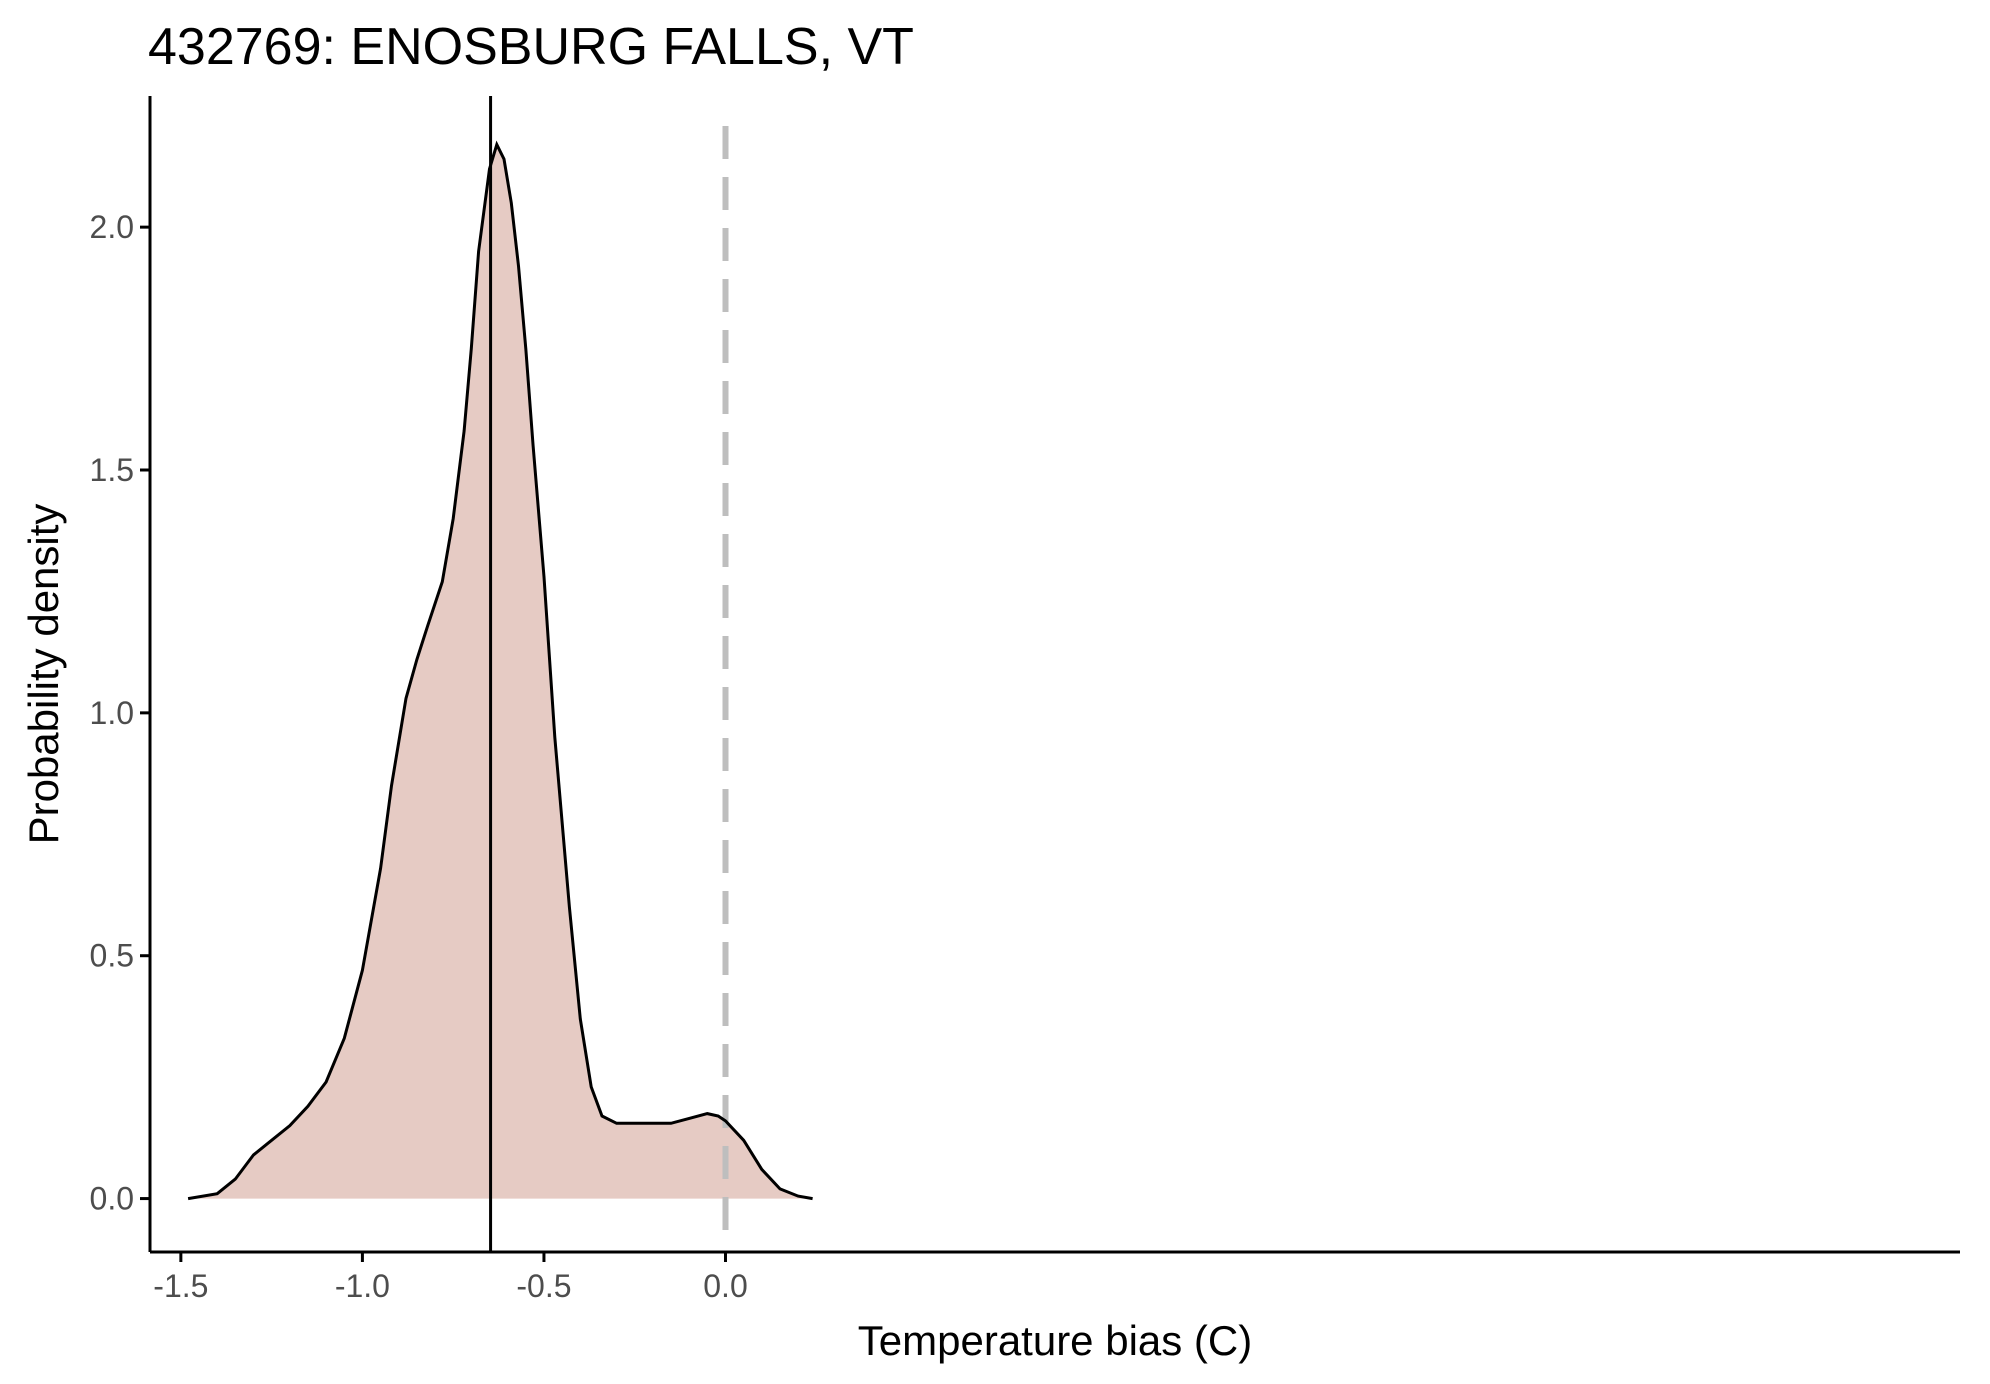  I want to click on y-axis-title: Probability density, so click(43, 674).